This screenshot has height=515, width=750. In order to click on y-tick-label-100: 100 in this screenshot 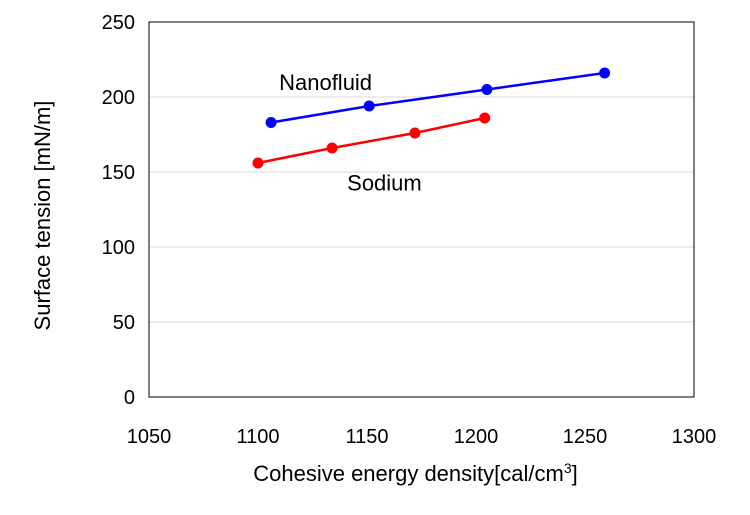, I will do `click(118, 248)`.